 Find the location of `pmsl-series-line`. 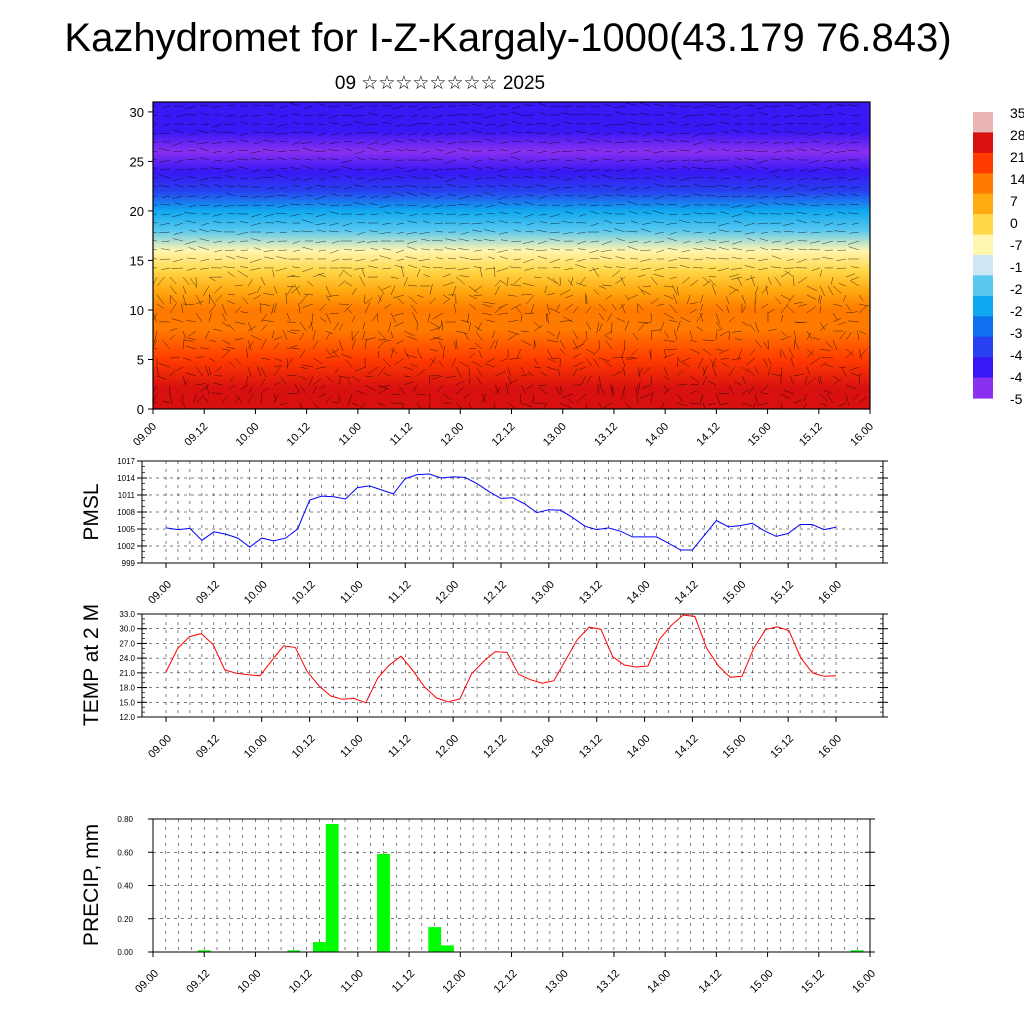

pmsl-series-line is located at coordinates (501, 512).